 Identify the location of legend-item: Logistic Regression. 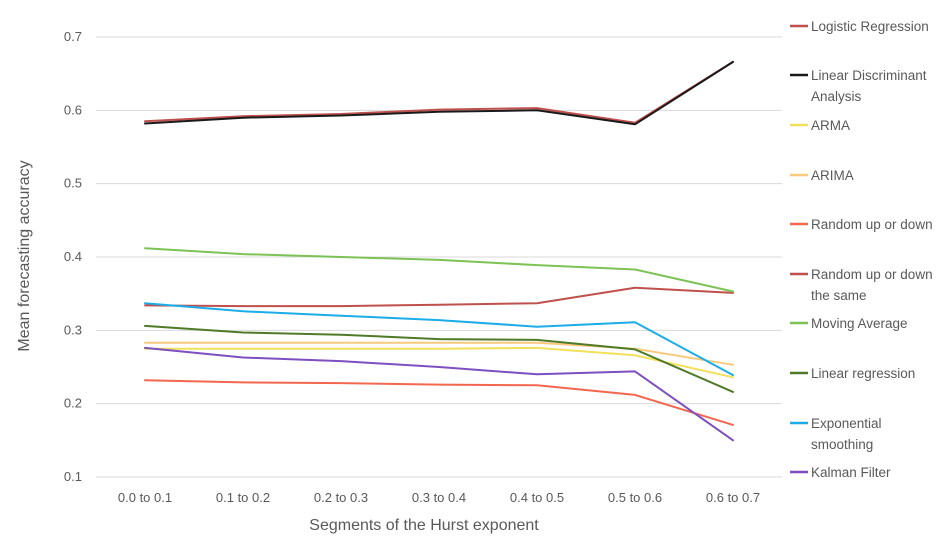
(859, 26).